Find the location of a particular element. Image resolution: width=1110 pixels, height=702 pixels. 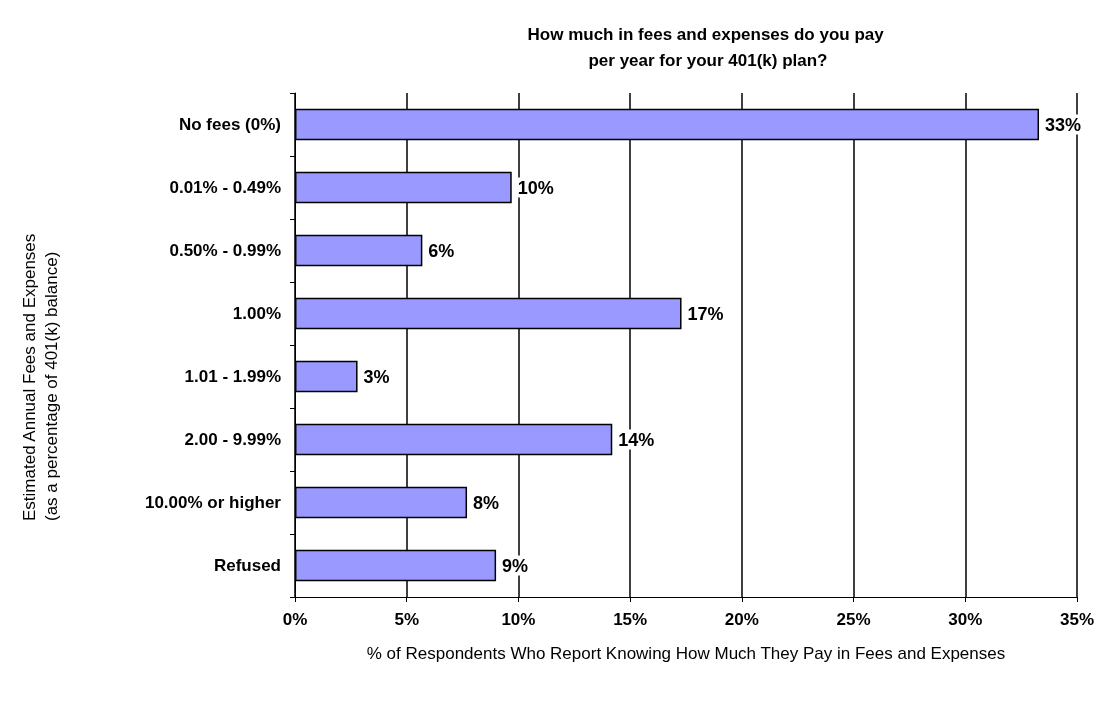

chart-title: How much in fees and expenses do you pay per year for your 401(k) plan? is located at coordinates (708, 47).